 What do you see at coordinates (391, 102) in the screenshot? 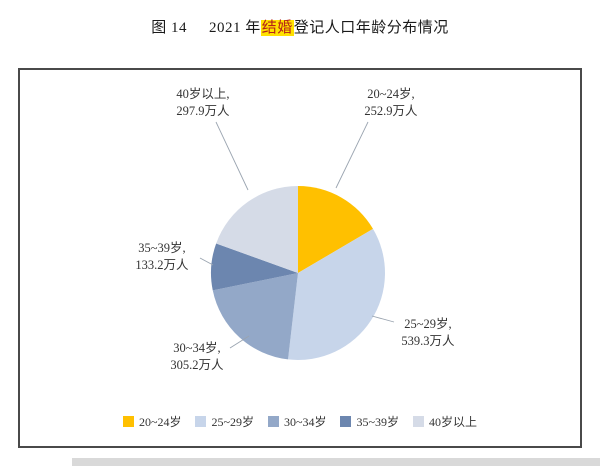
I see `slice-label-1: 20~24岁, 252.9万人` at bounding box center [391, 102].